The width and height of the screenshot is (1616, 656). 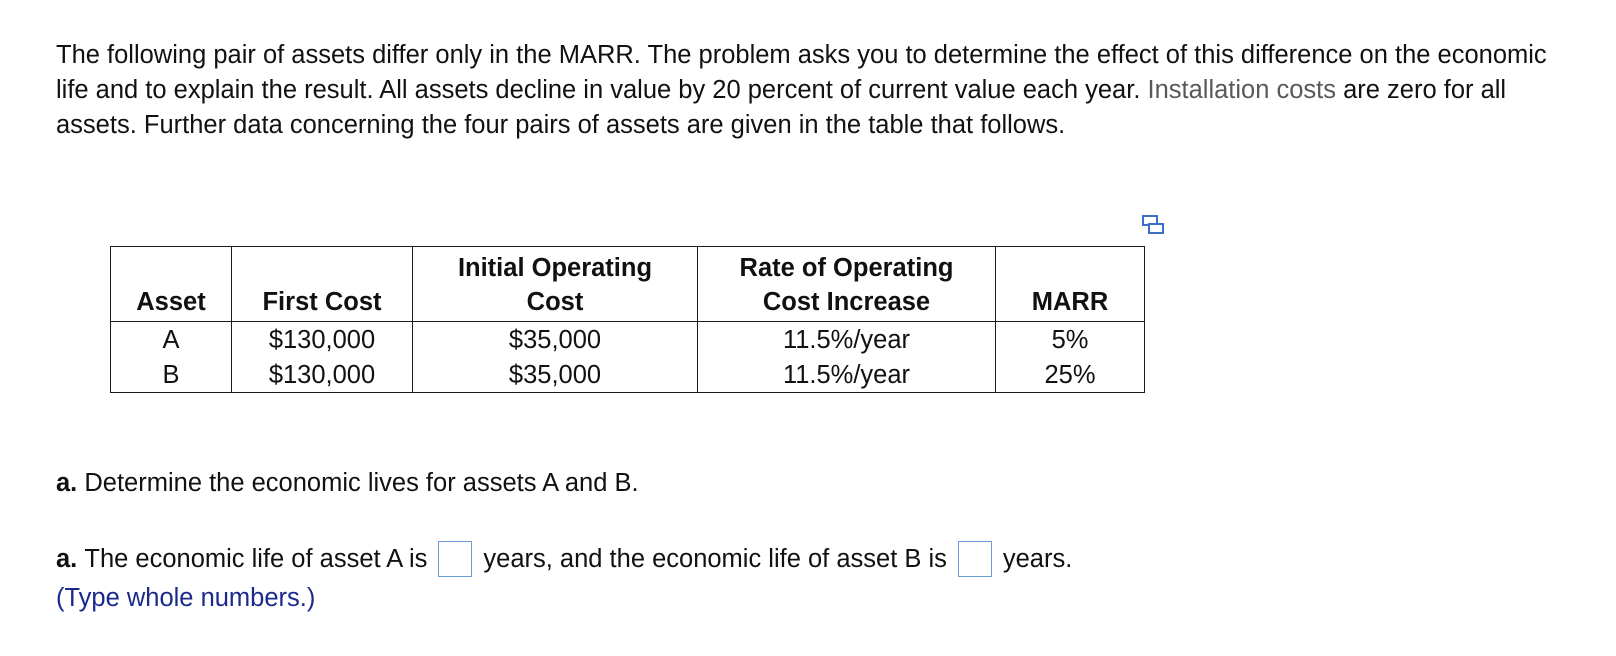 I want to click on copy-table-icon, so click(x=1154, y=225).